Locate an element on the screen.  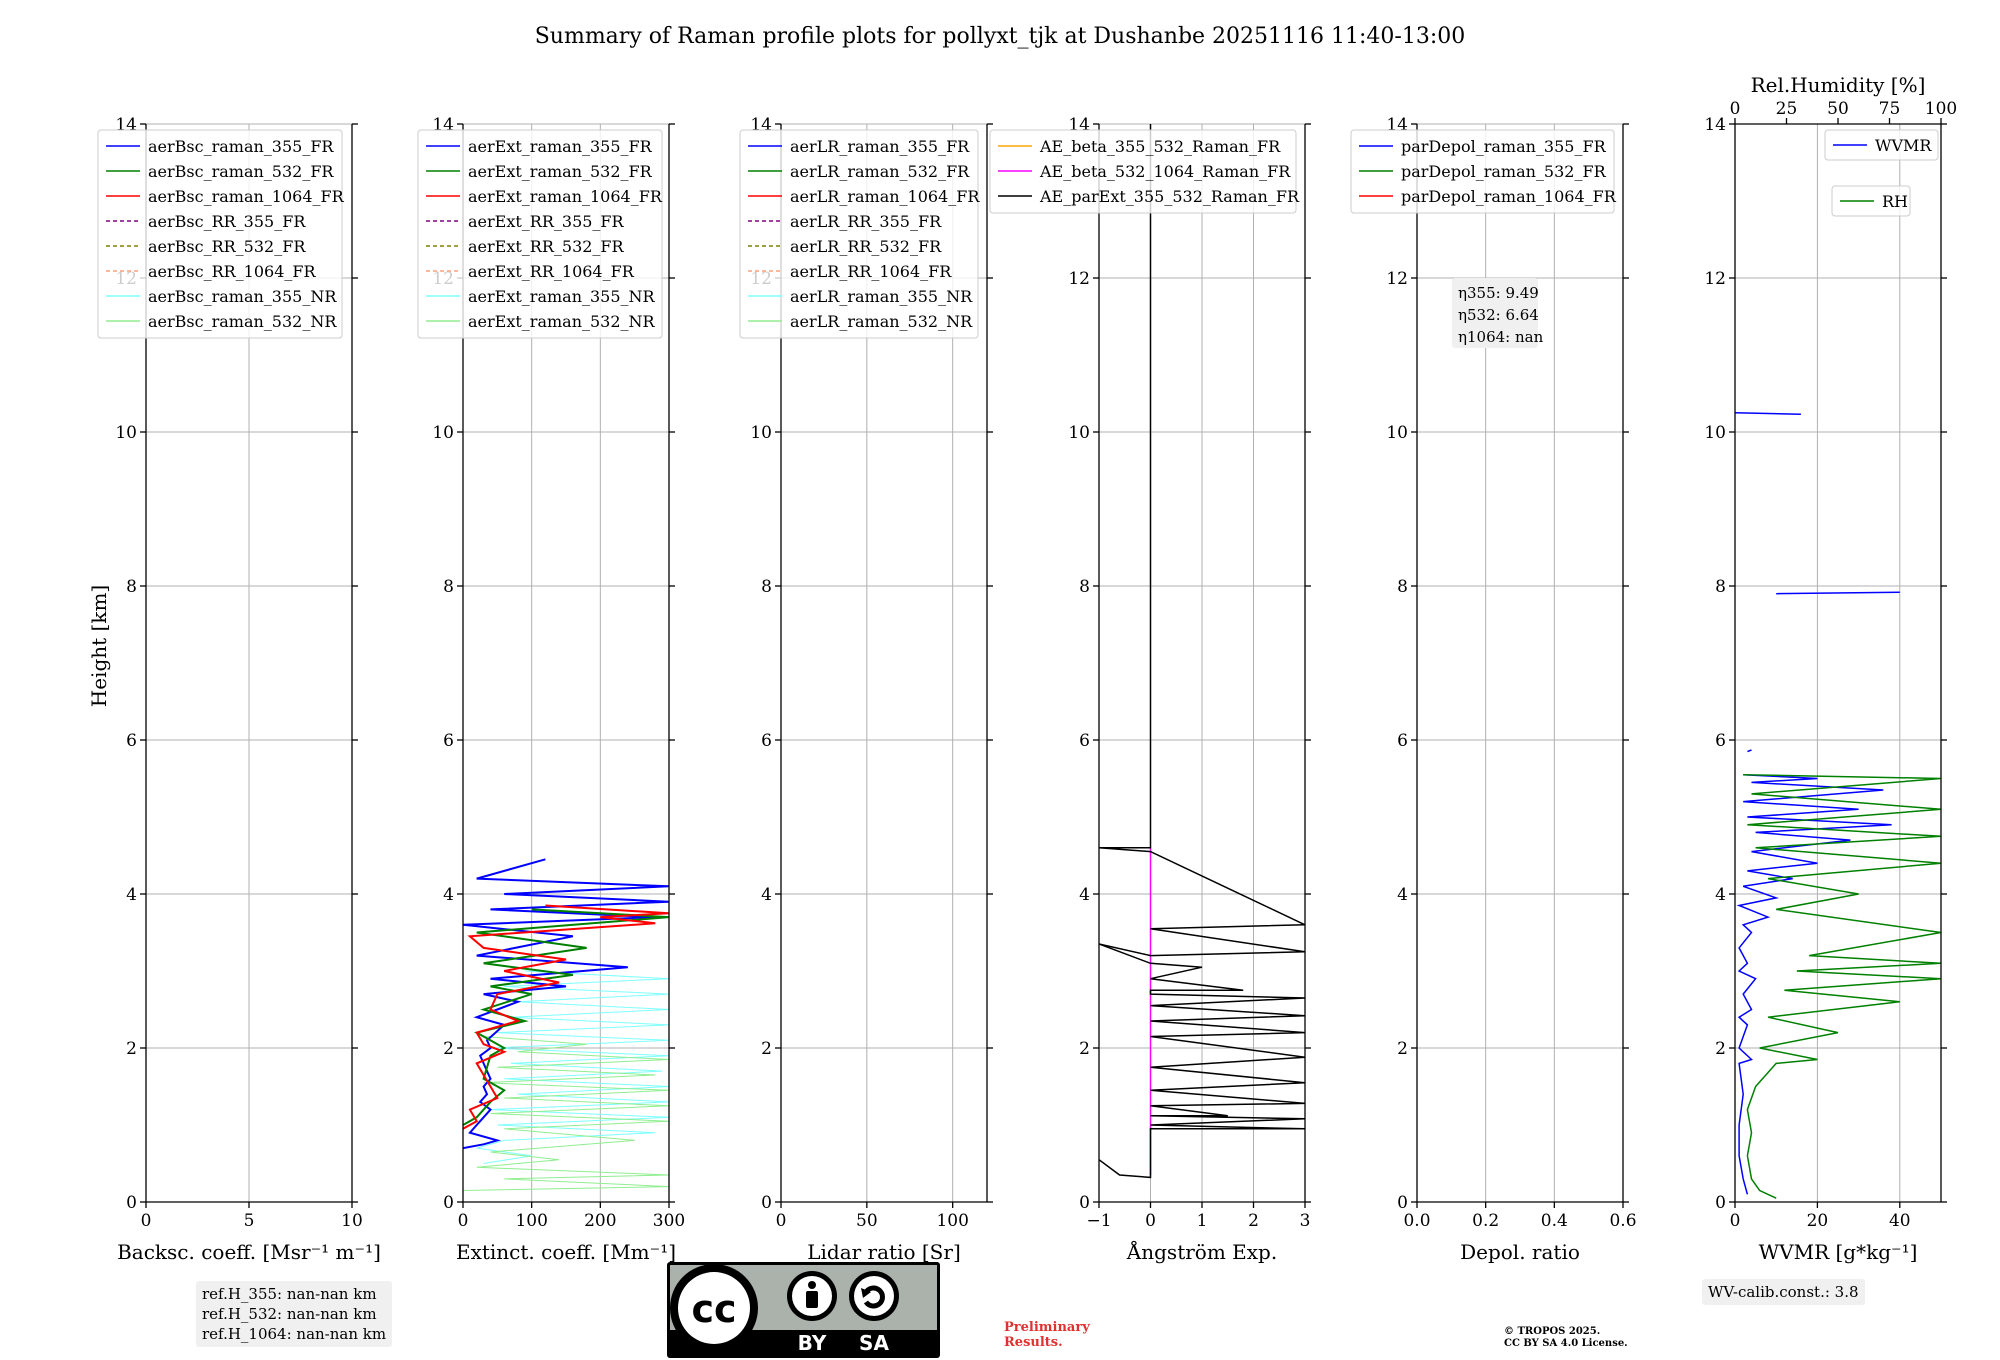
eta-box-bg is located at coordinates (1495, 313).